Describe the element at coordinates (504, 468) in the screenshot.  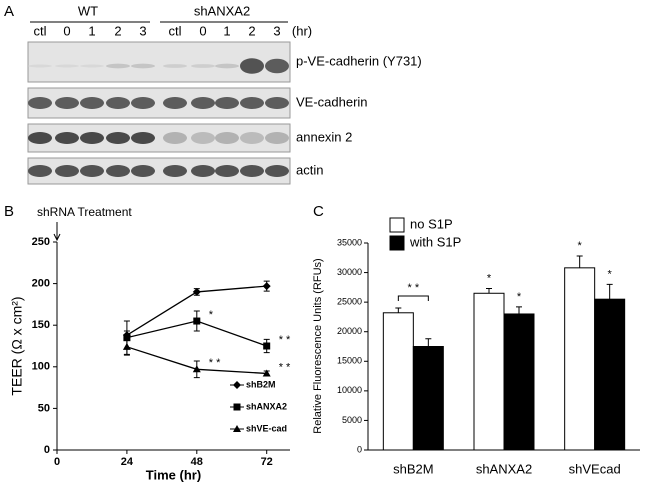
I see `x-tick-label: shANXA2` at that location.